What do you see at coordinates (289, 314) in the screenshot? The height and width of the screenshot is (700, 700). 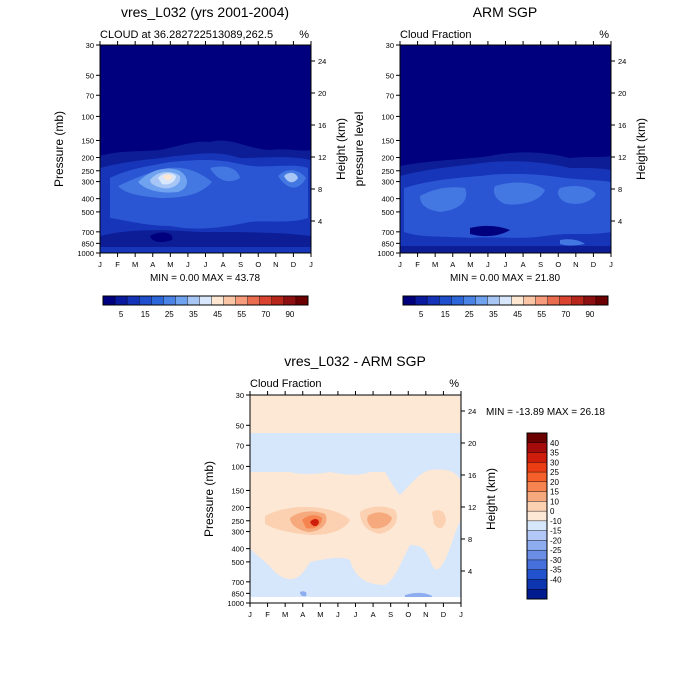 I see `colorbar-label: 90` at bounding box center [289, 314].